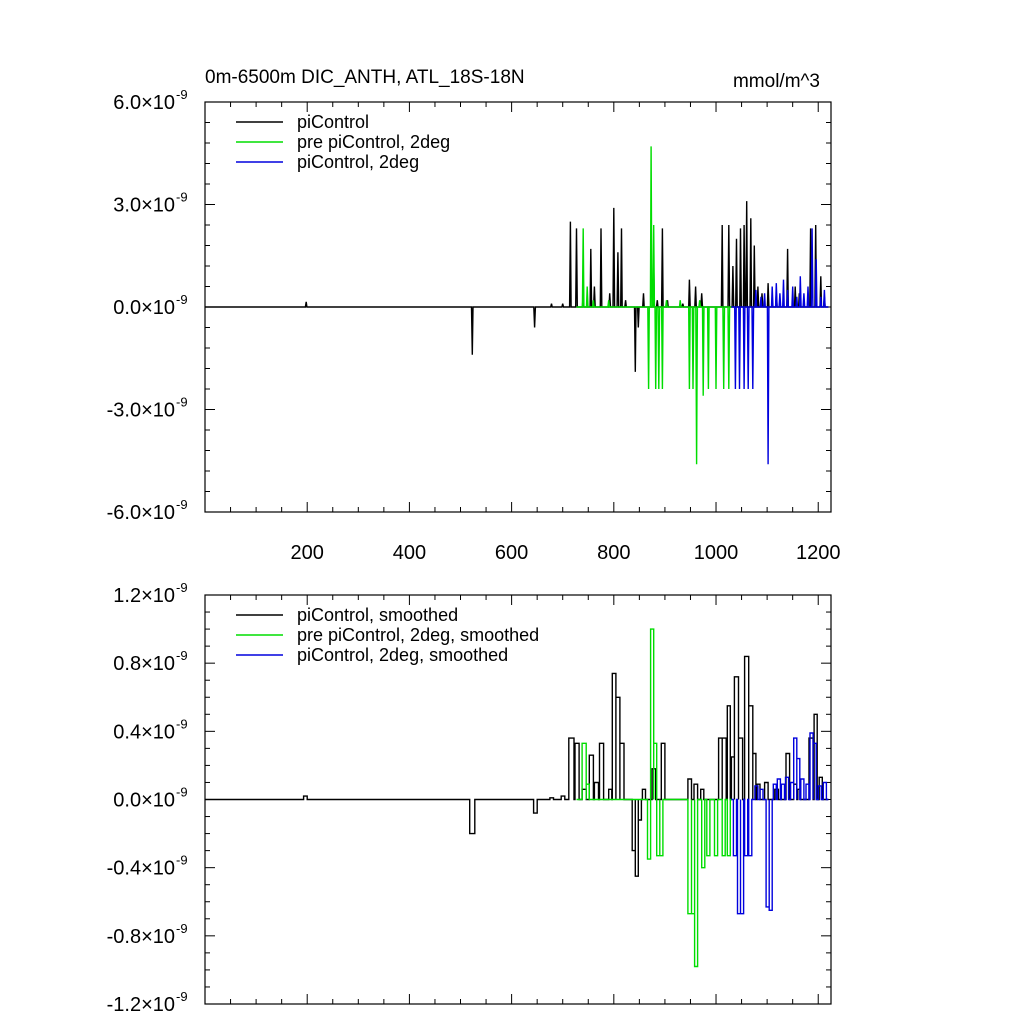  What do you see at coordinates (144, 732) in the screenshot?
I see `y-tick-label: 0.4×10` at bounding box center [144, 732].